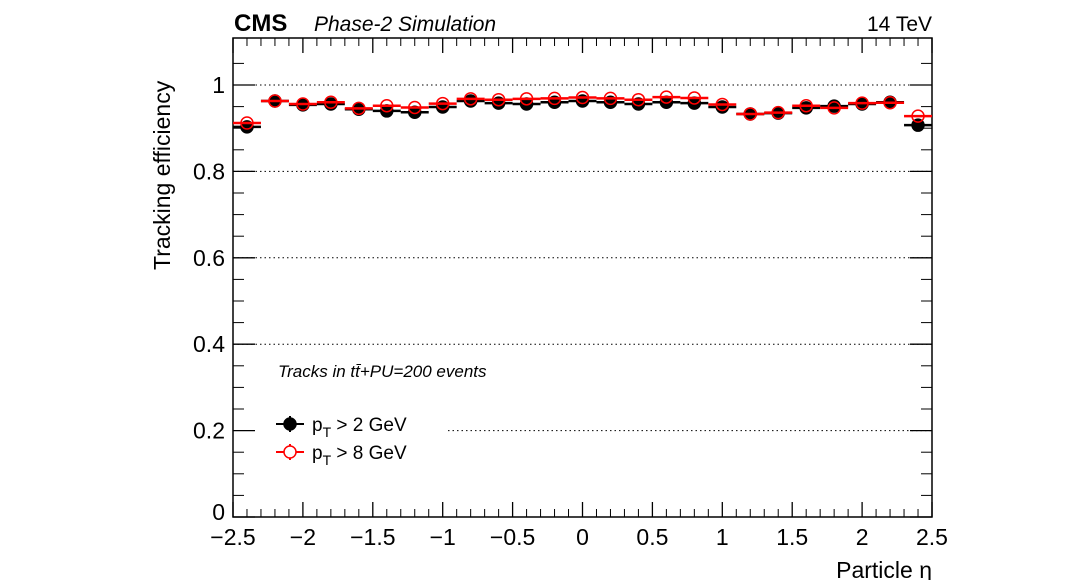  I want to click on x-tick-label: −1, so click(443, 537).